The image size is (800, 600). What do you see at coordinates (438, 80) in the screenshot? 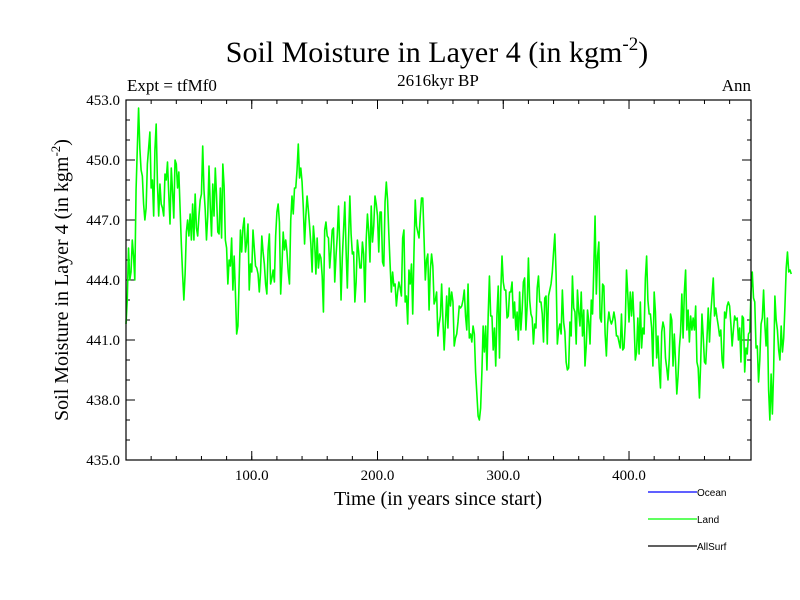
I see `chart-subtitle: 2616kyr BP` at bounding box center [438, 80].